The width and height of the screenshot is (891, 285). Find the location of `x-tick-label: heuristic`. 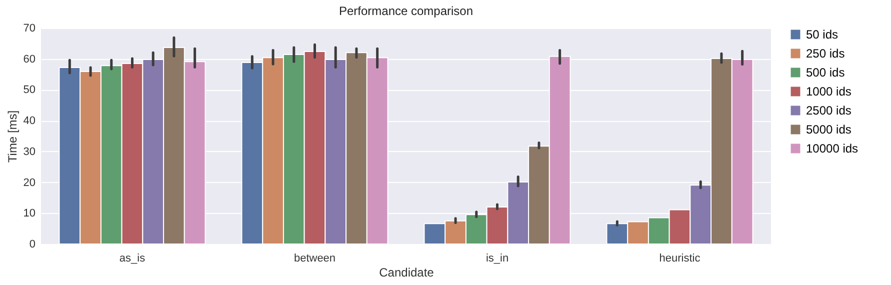

x-tick-label: heuristic is located at coordinates (680, 258).